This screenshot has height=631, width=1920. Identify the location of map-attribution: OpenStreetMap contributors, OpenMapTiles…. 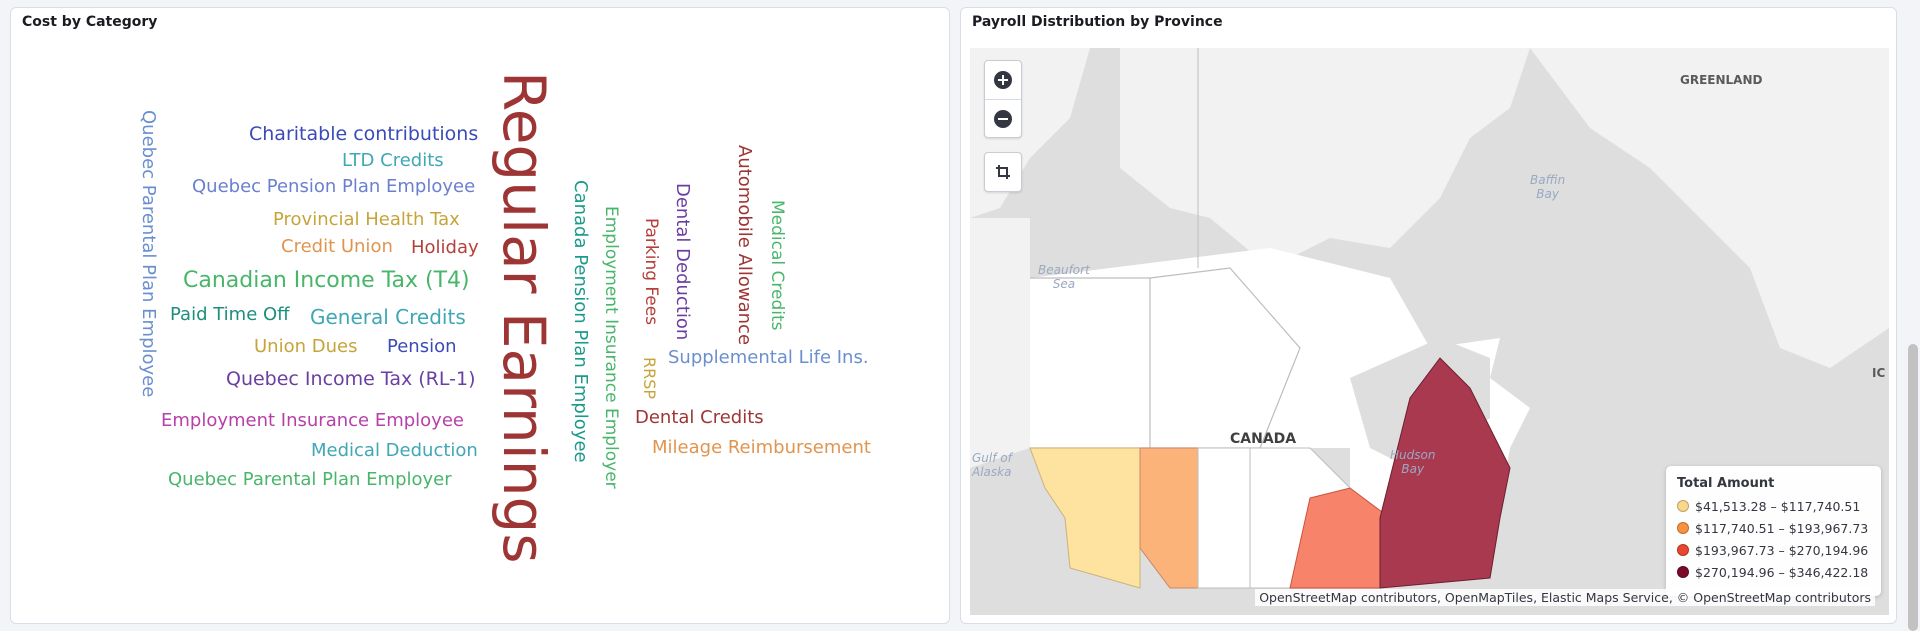
(1565, 597).